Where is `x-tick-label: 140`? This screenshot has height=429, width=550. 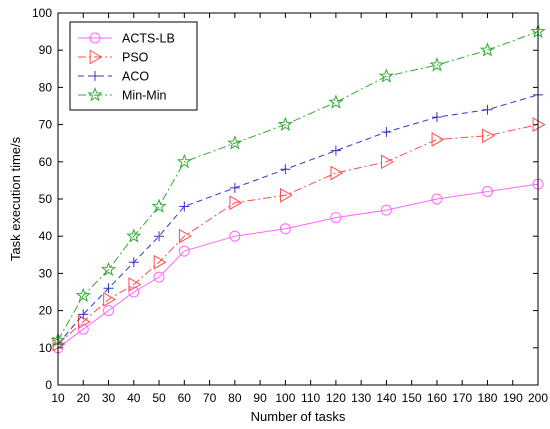
x-tick-label: 140 is located at coordinates (386, 398).